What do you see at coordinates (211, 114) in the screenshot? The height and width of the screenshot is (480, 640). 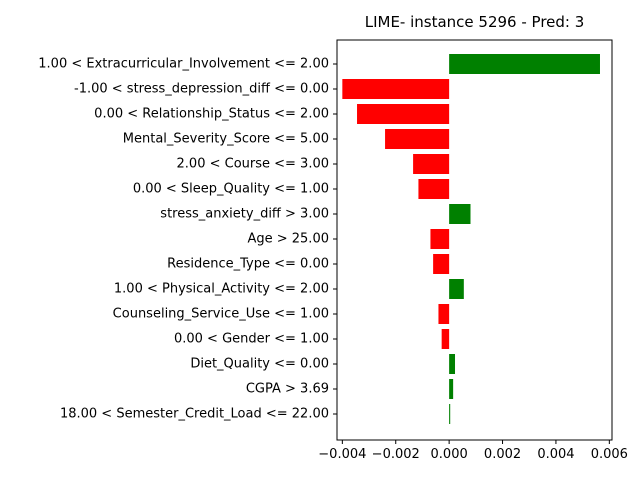 I see `y-tick-label-2: 0.00 < Relationship_Status <= 2.00` at bounding box center [211, 114].